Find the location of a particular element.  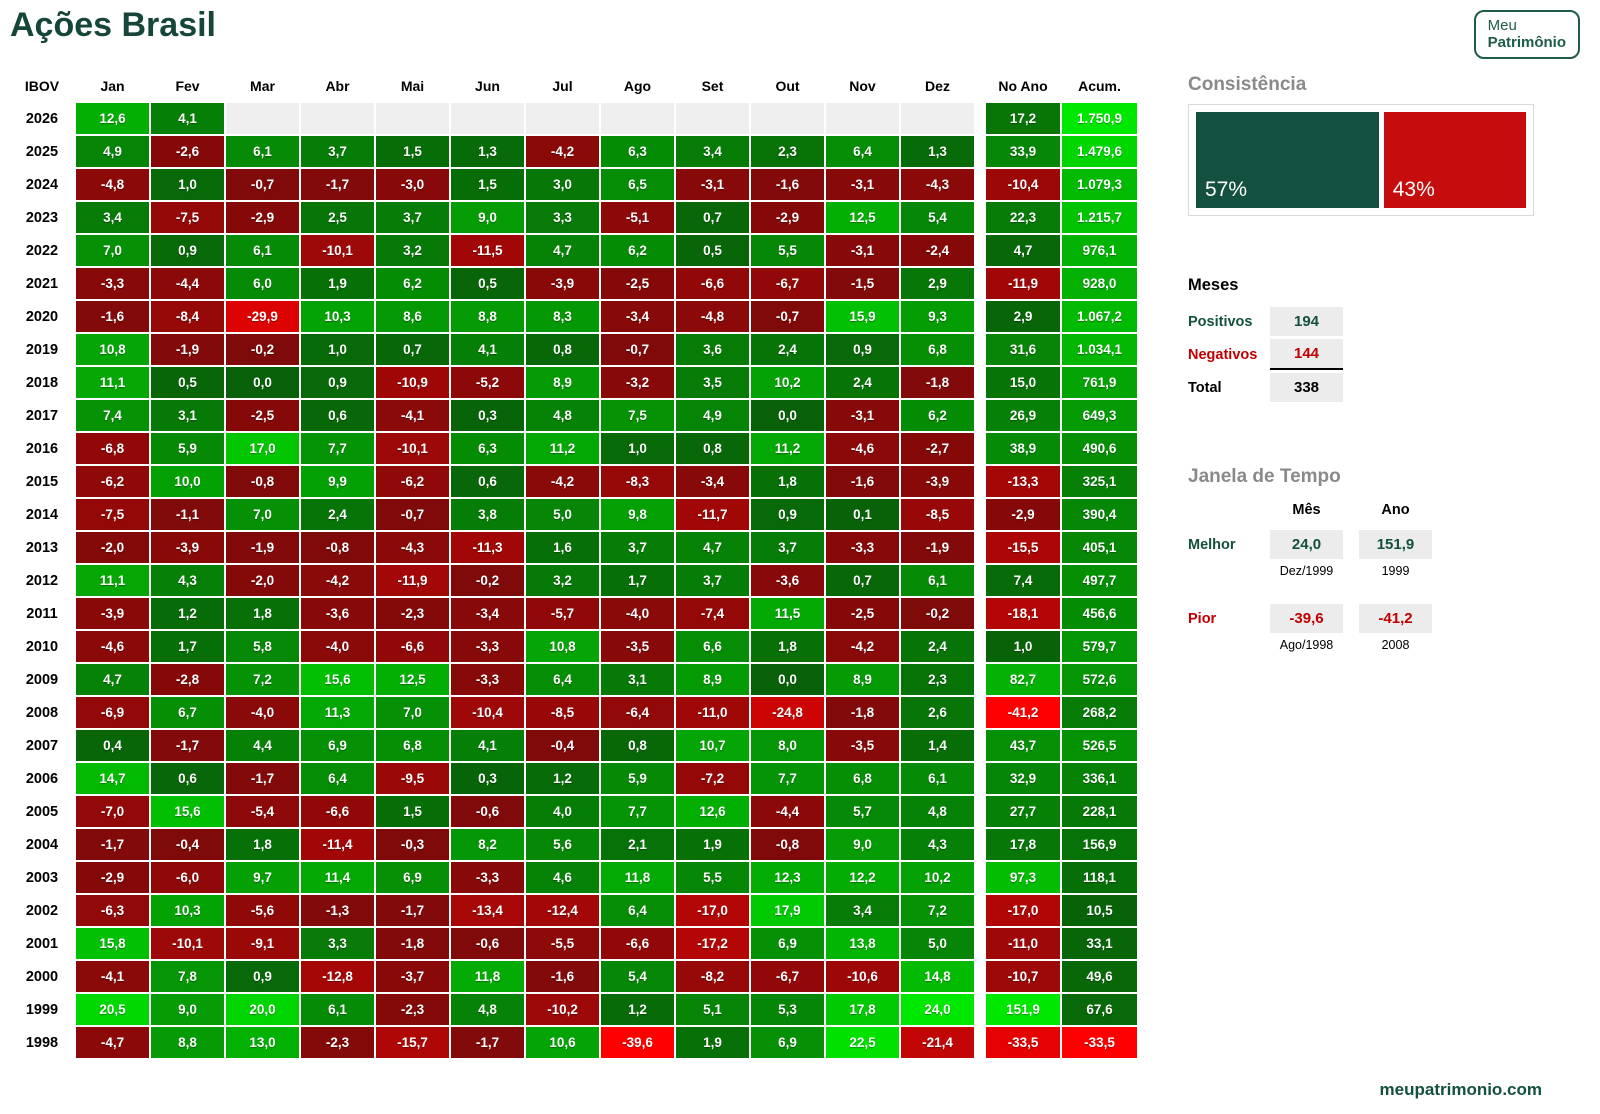

heatmap-cell: 0,9 is located at coordinates (262, 976).